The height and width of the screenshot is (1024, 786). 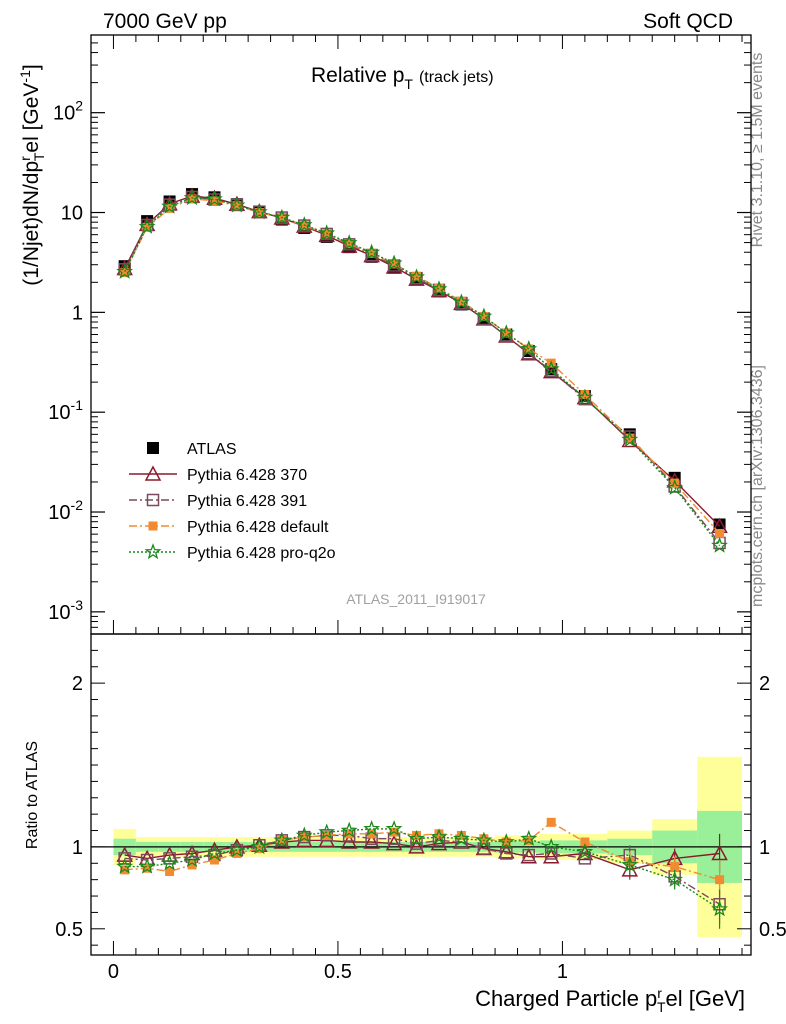 I want to click on main-ytick-label: 10, so click(x=72, y=214).